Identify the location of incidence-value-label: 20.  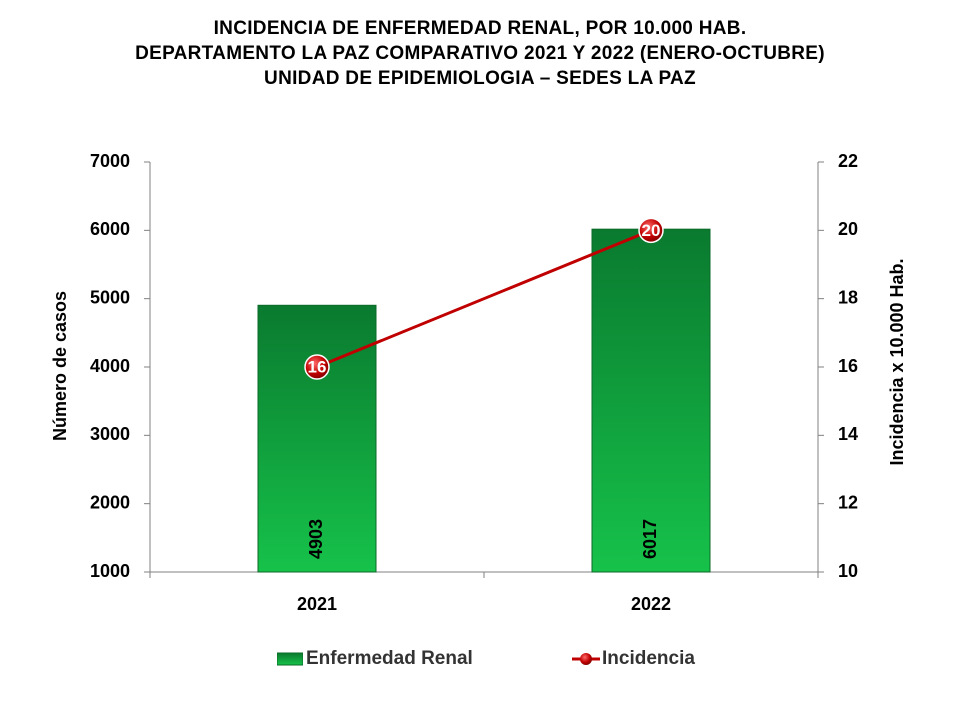
(651, 230).